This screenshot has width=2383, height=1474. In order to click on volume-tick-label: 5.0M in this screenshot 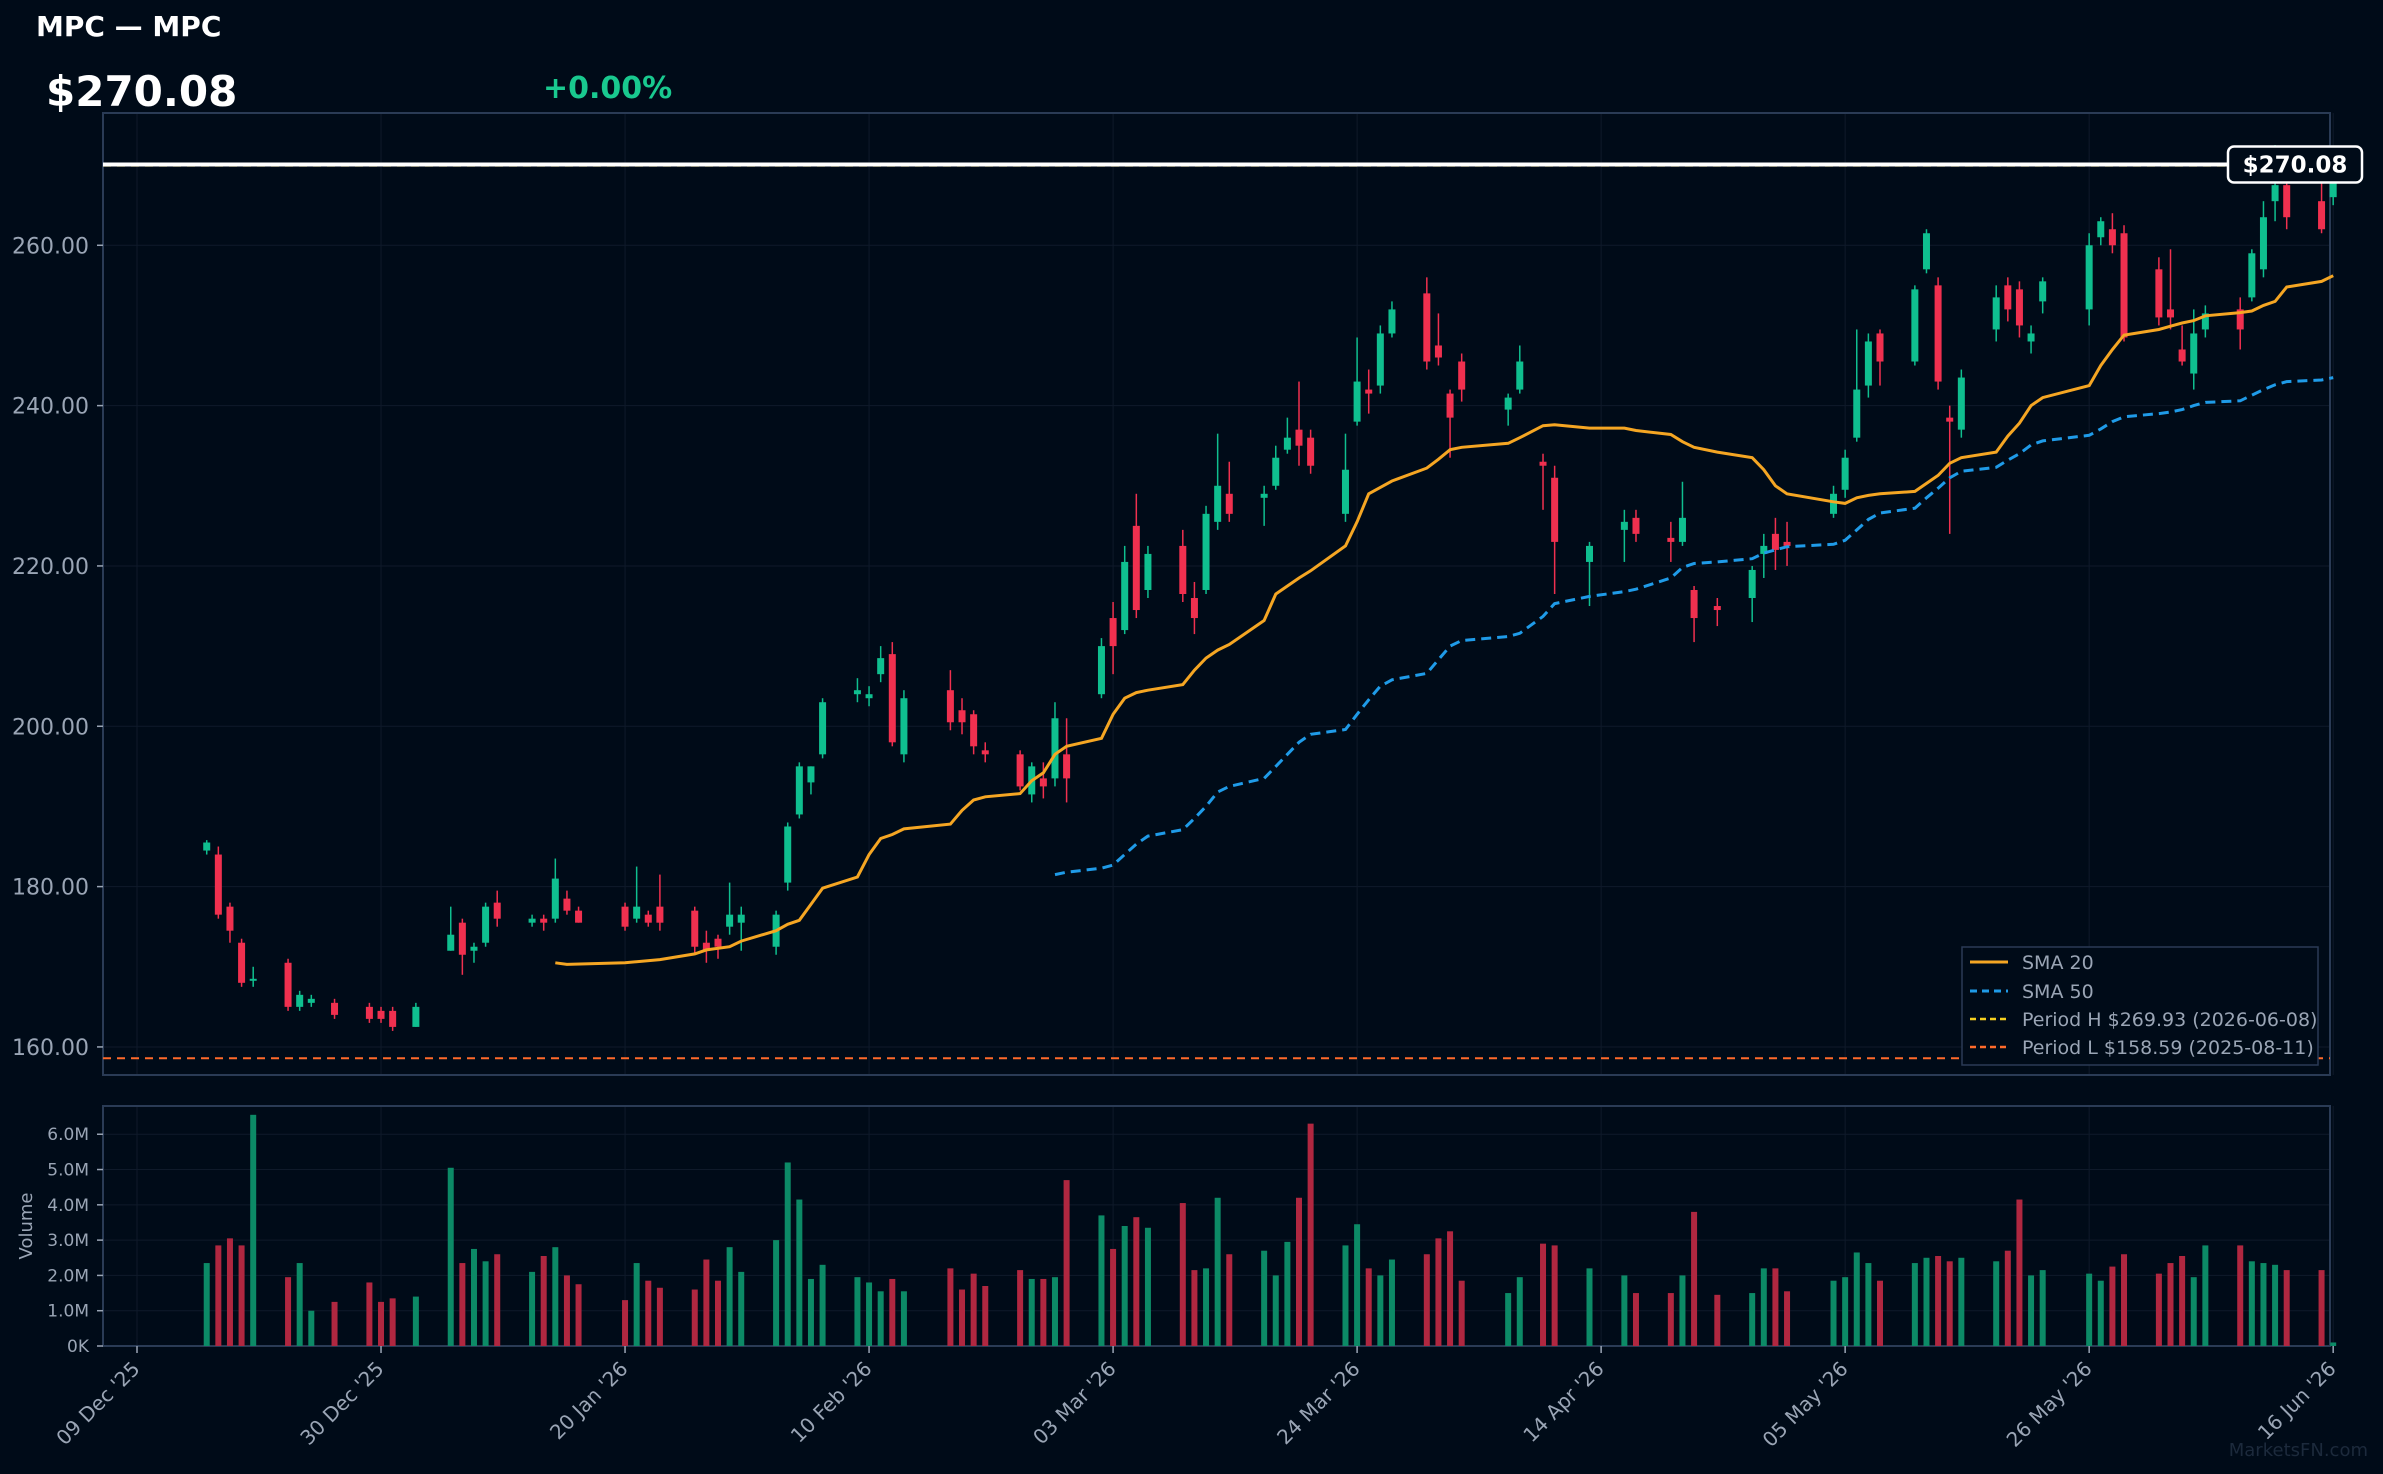, I will do `click(68, 1171)`.